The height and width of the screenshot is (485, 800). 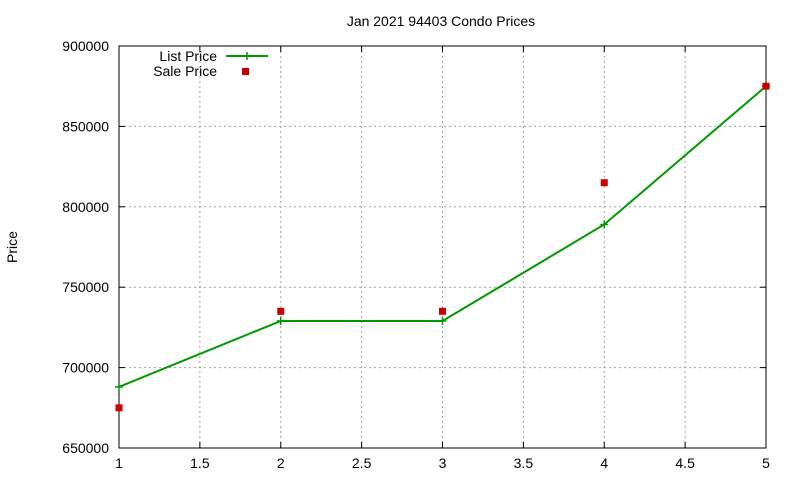 What do you see at coordinates (245, 71) in the screenshot?
I see `legend-marker-sale-price` at bounding box center [245, 71].